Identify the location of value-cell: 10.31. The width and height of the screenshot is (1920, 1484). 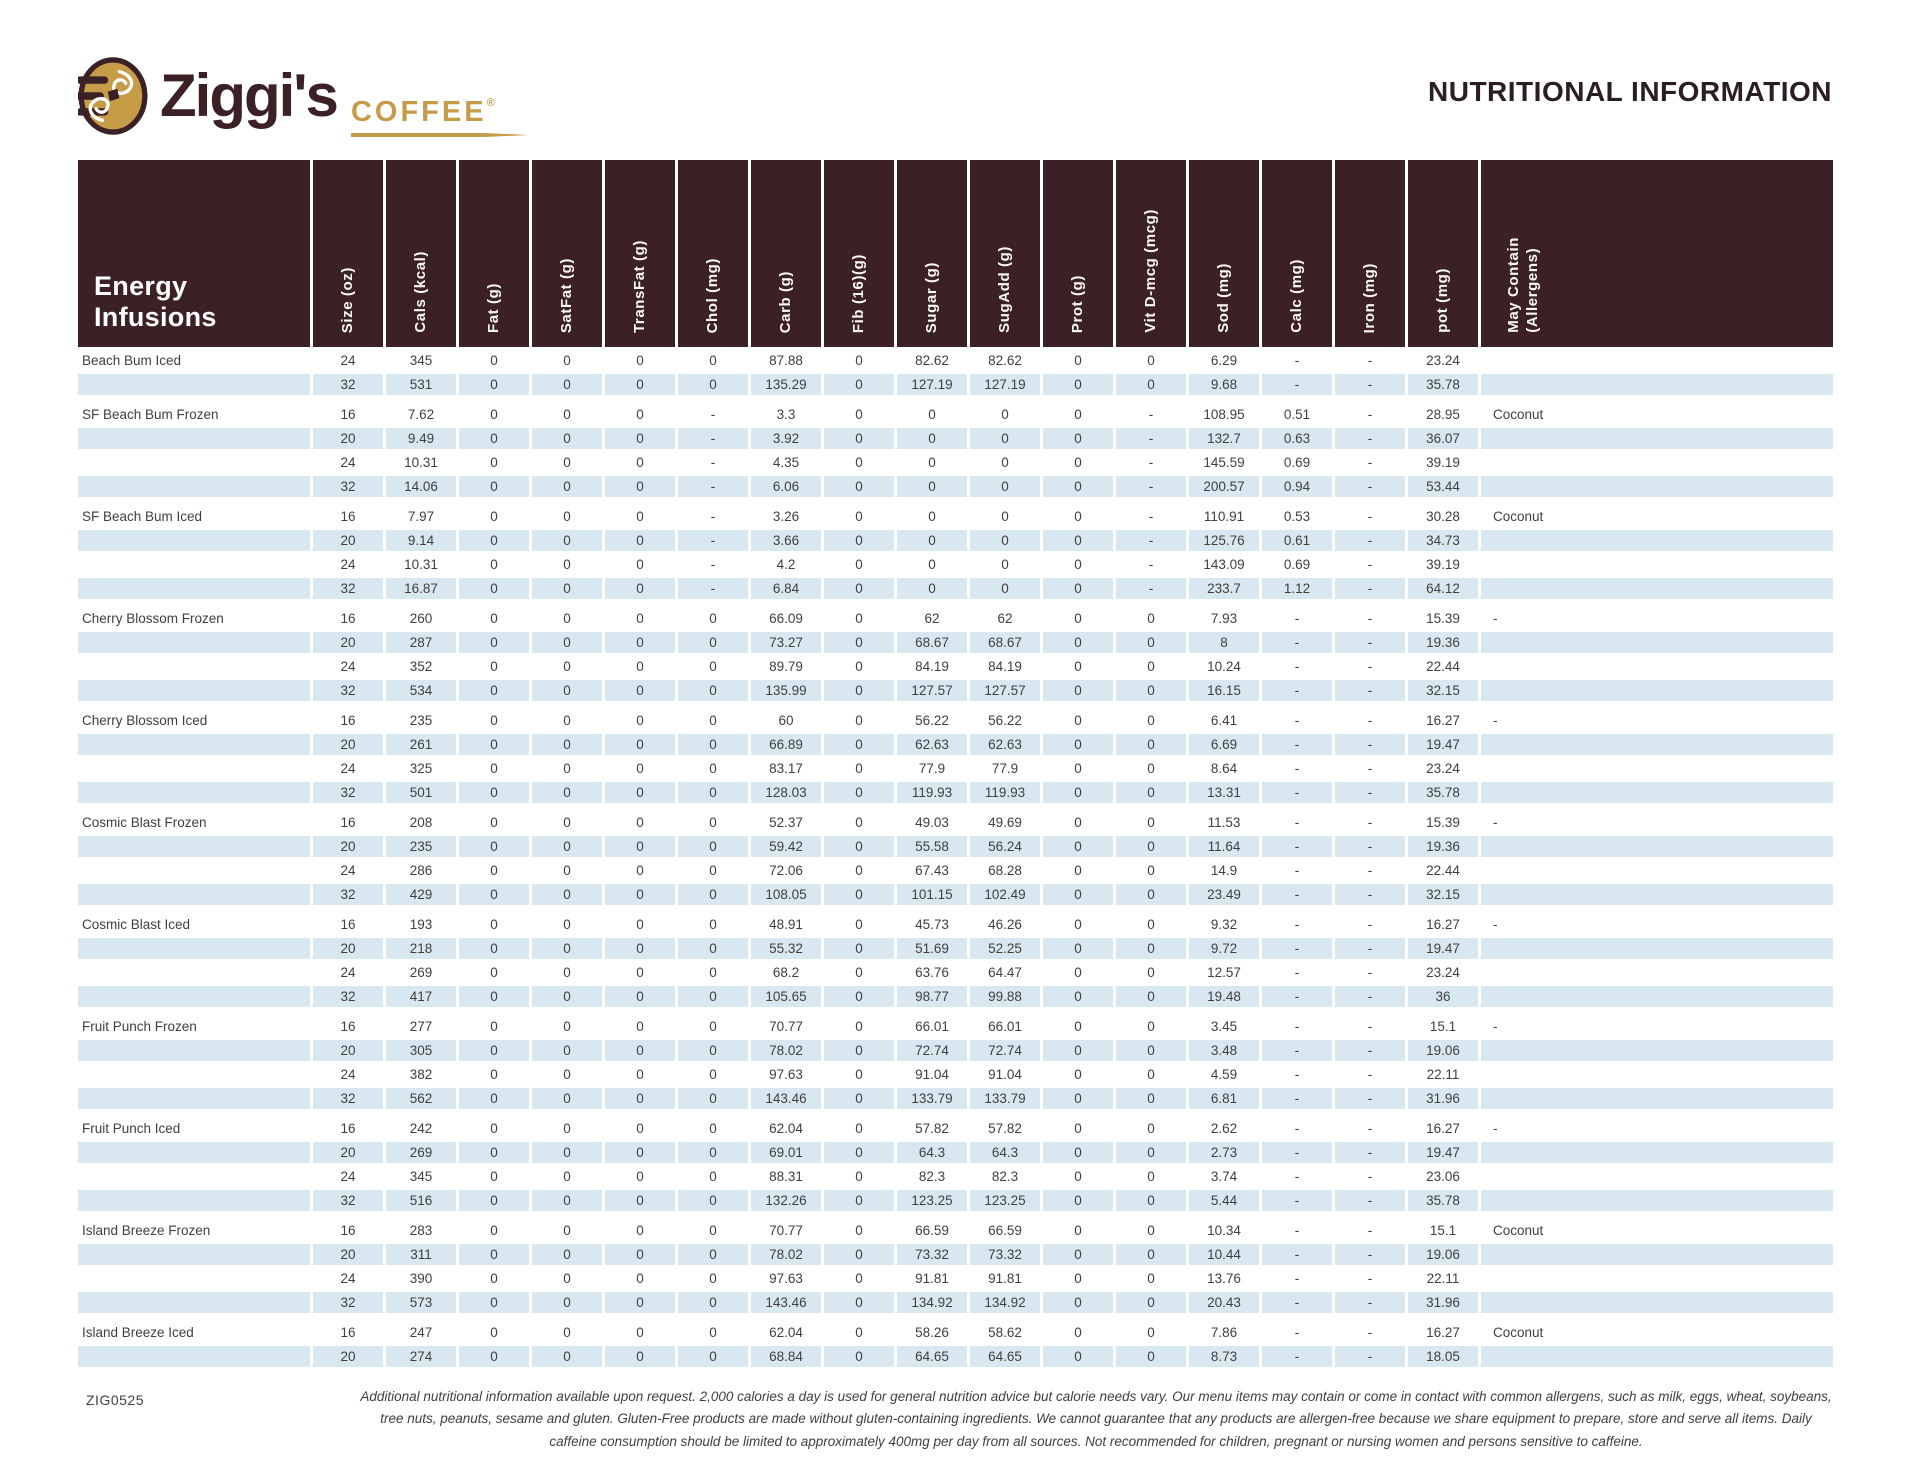
(421, 564).